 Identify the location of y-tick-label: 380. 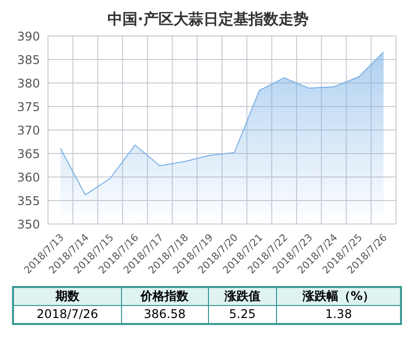
(28, 83).